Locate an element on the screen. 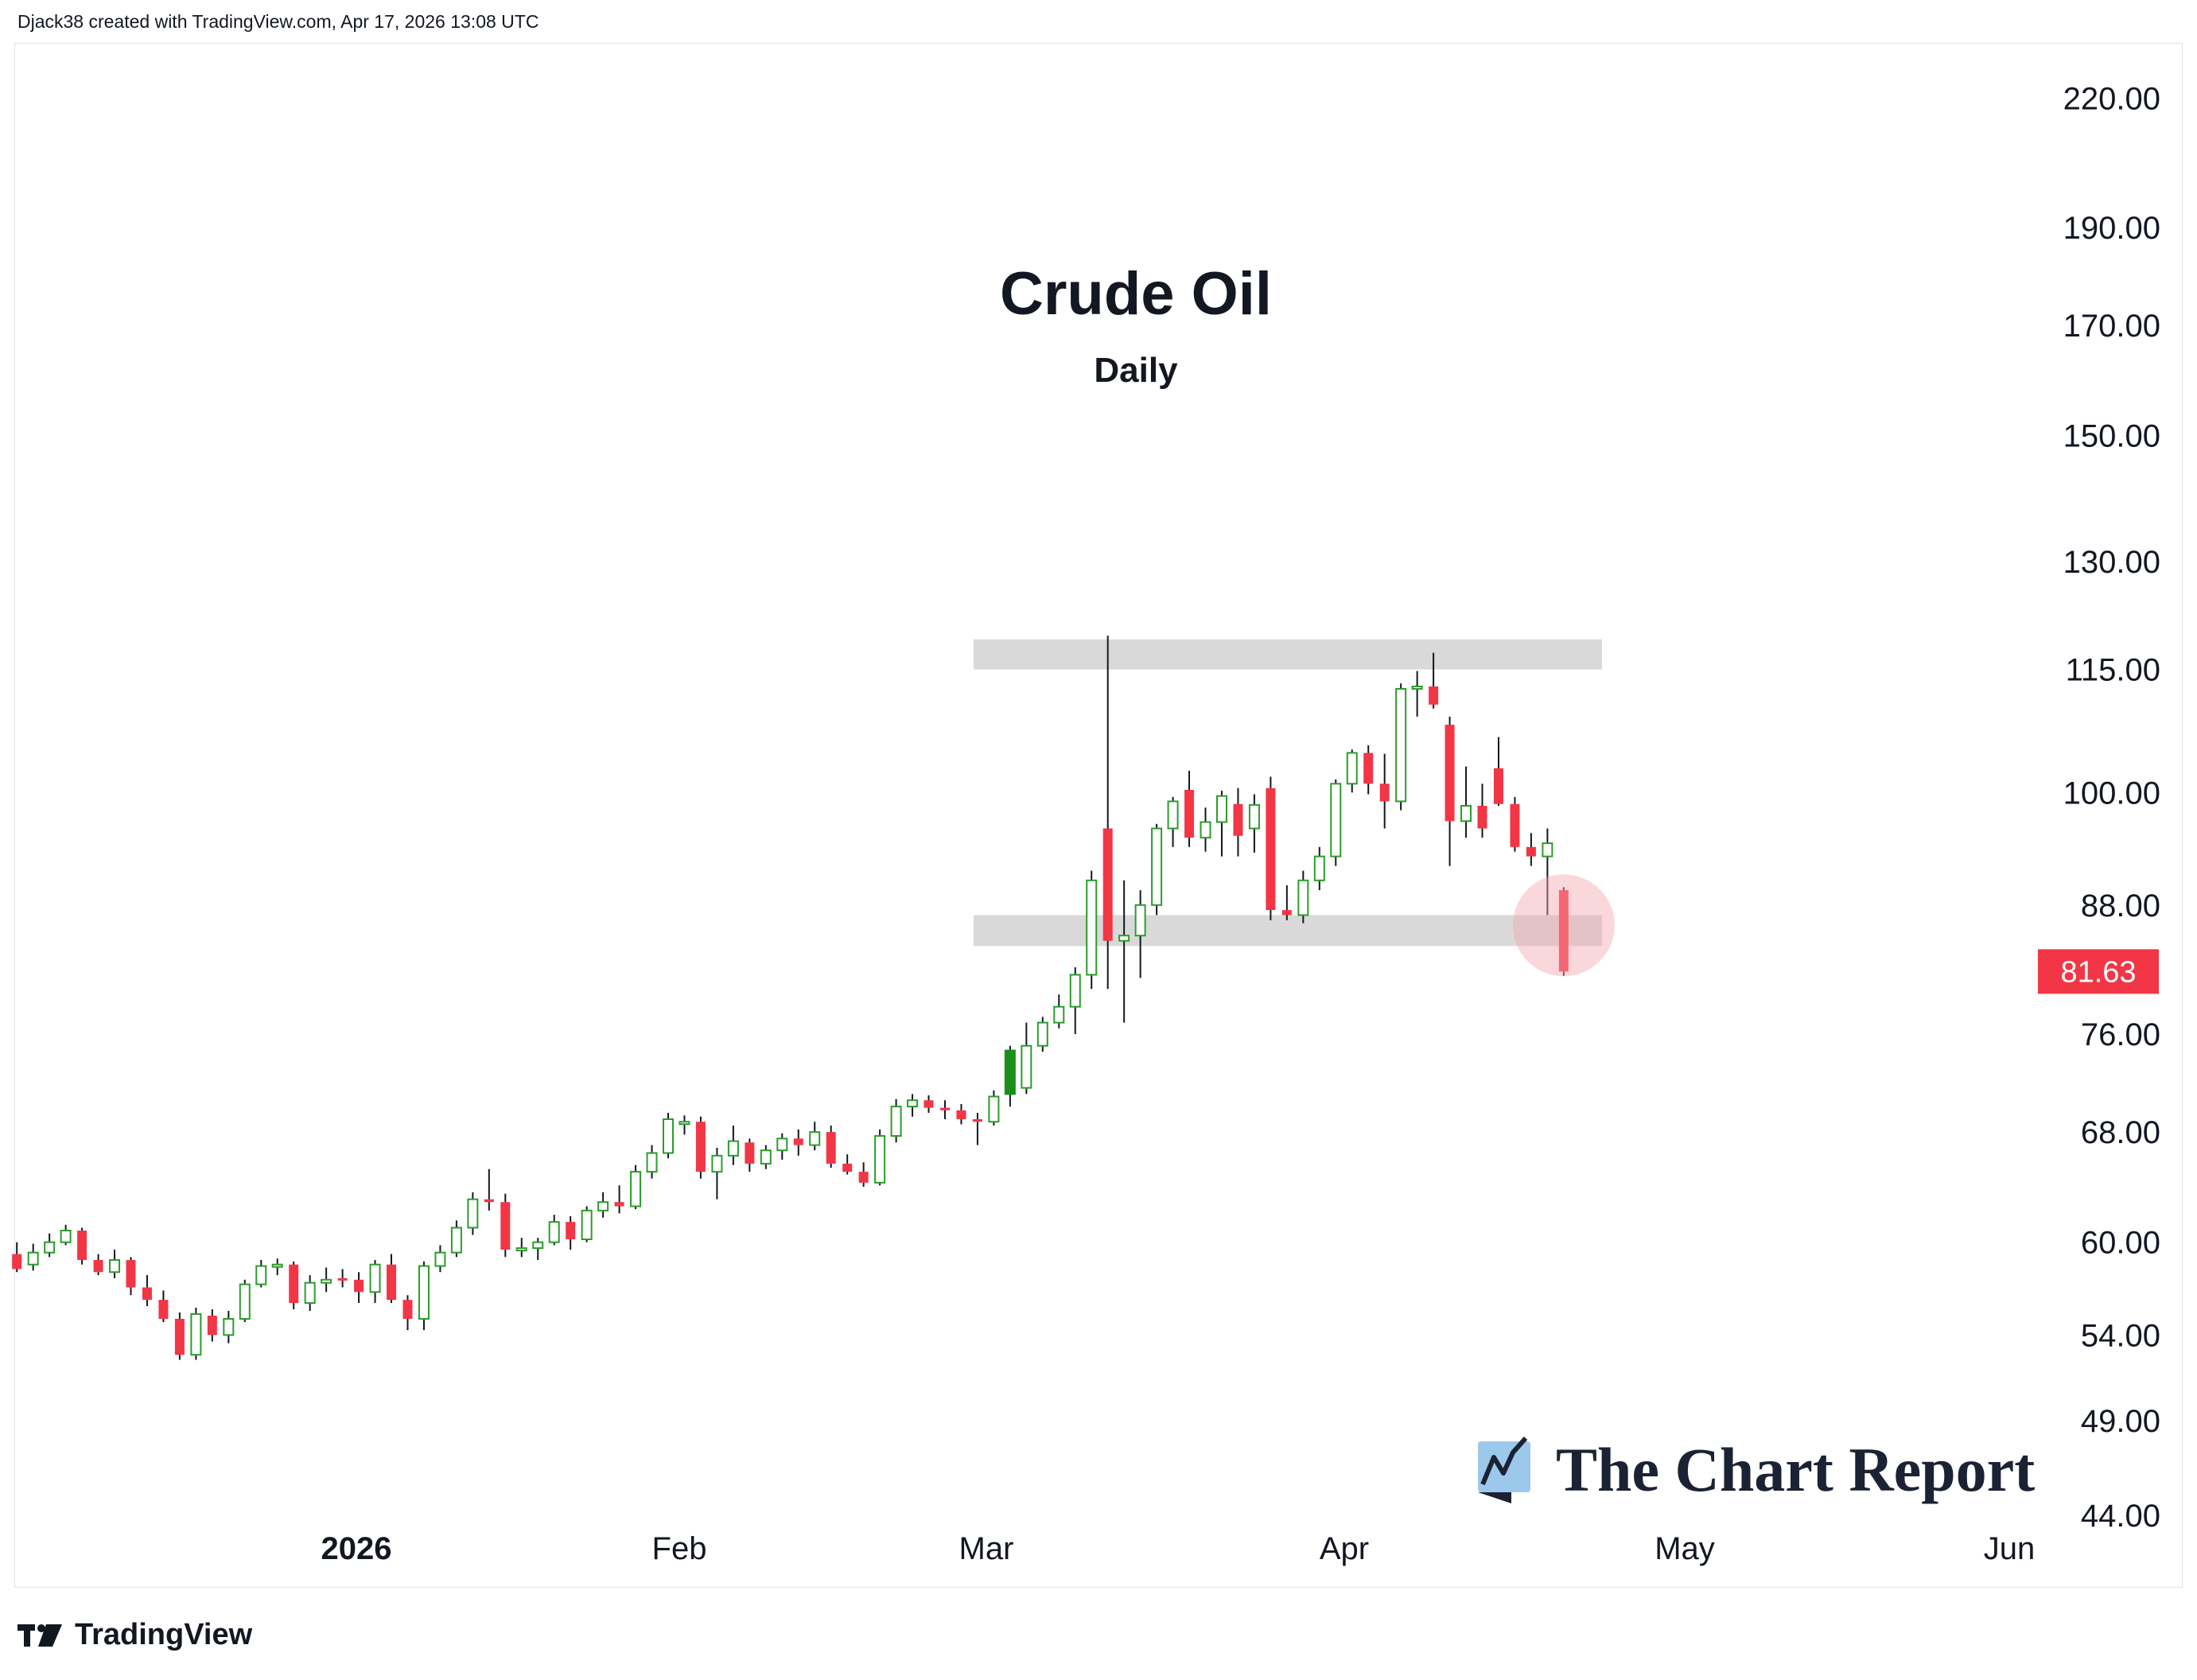 The image size is (2197, 1680). tradingview-footer: TradingView is located at coordinates (134, 1635).